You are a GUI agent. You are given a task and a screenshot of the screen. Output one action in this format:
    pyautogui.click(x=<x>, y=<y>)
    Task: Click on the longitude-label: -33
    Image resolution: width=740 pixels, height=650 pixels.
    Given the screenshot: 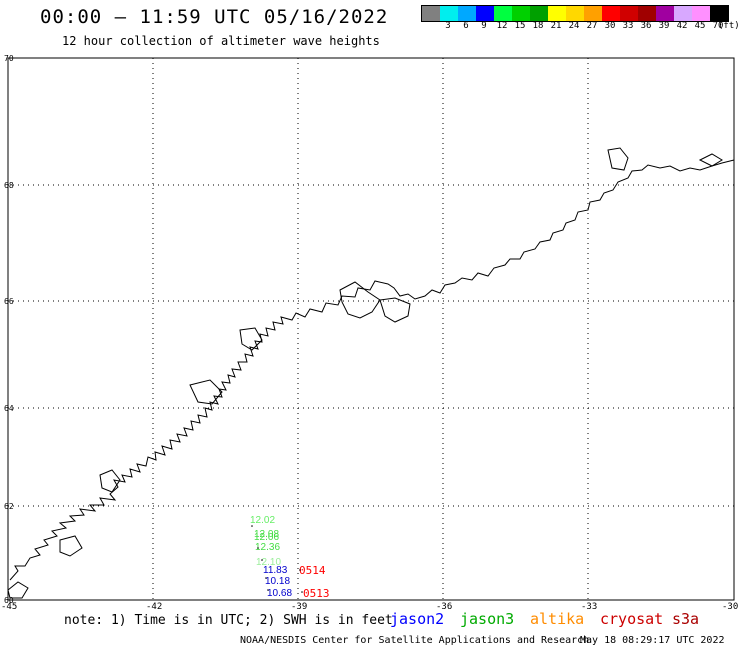 What is the action you would take?
    pyautogui.click(x=589, y=607)
    